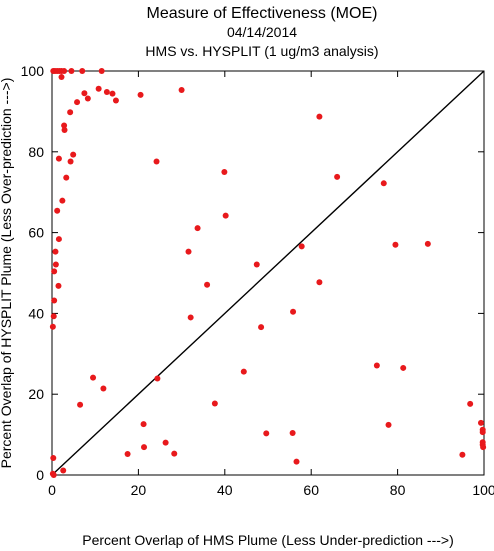  Describe the element at coordinates (40, 475) in the screenshot. I see `y-tick-label: 0` at that location.